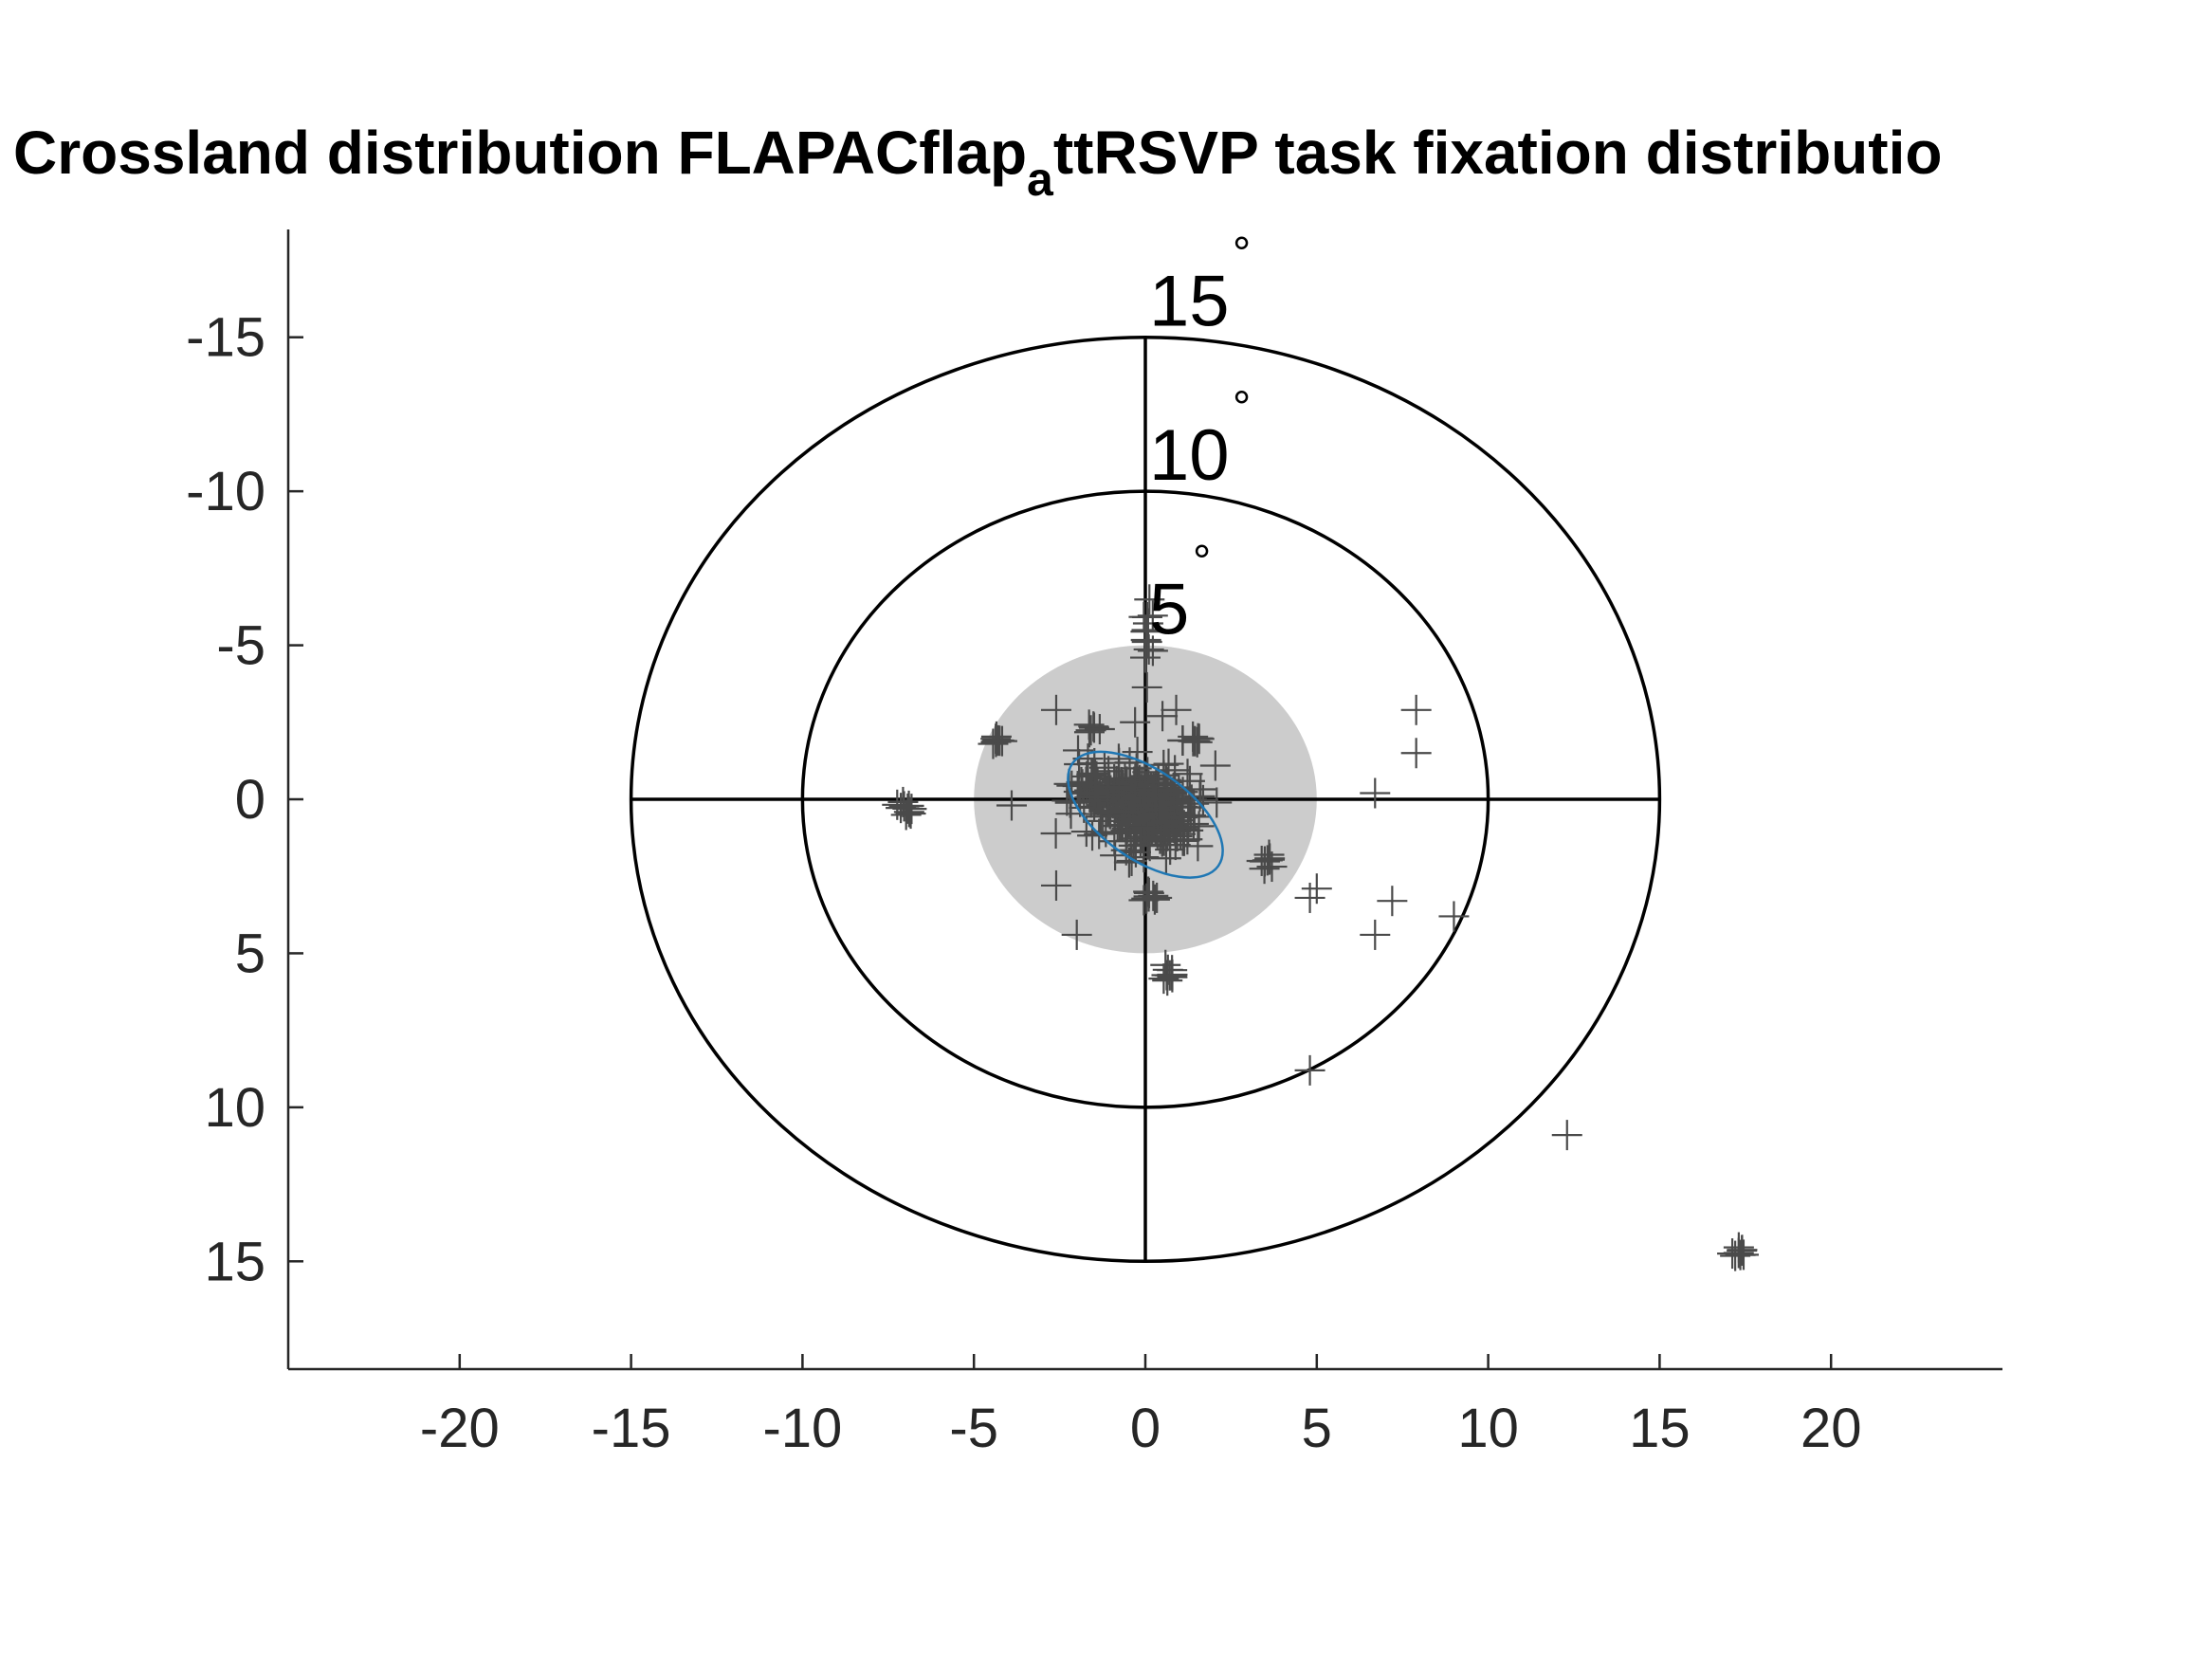  I want to click on ring-degree-mark-10: °, so click(1242, 408).